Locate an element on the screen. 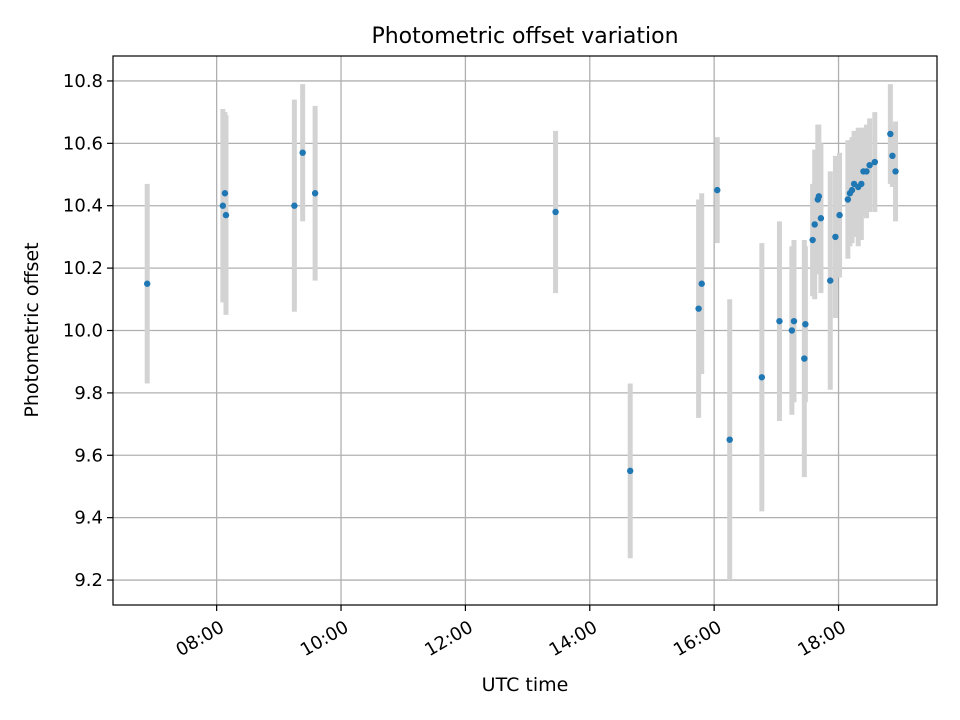 The height and width of the screenshot is (720, 960). y-tick-label: 9.6 is located at coordinates (88, 455).